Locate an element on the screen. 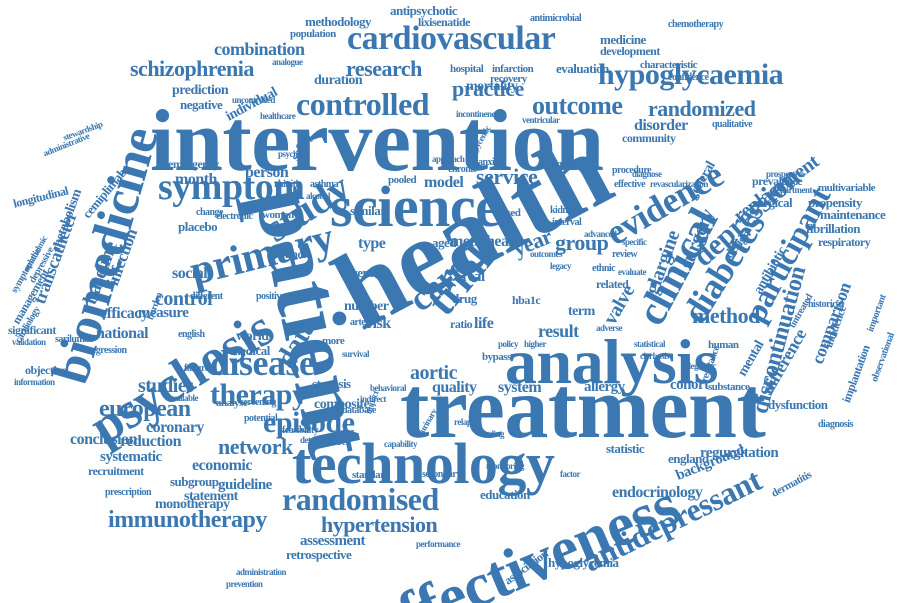 This screenshot has width=900, height=603. word: propensity is located at coordinates (835, 202).